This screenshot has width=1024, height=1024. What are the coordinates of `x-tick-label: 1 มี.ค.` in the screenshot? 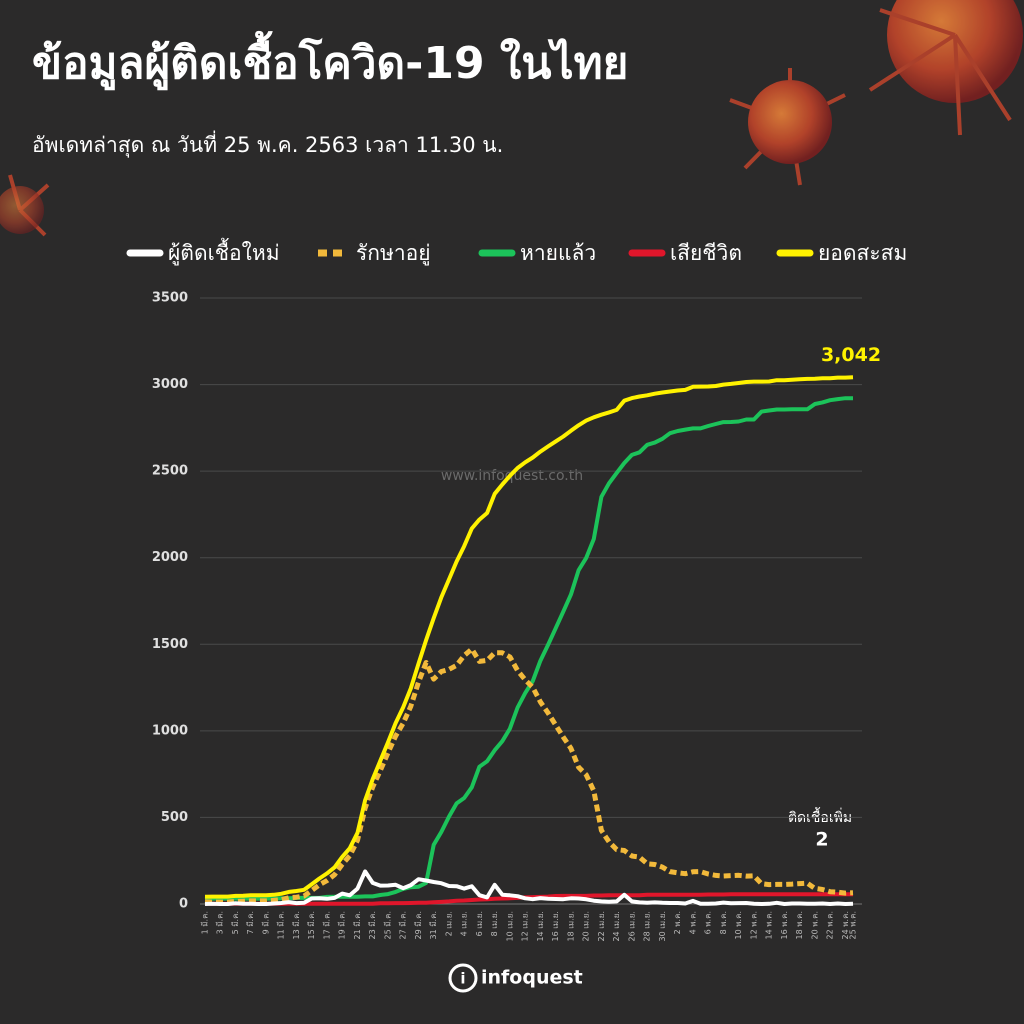 It's located at (205, 922).